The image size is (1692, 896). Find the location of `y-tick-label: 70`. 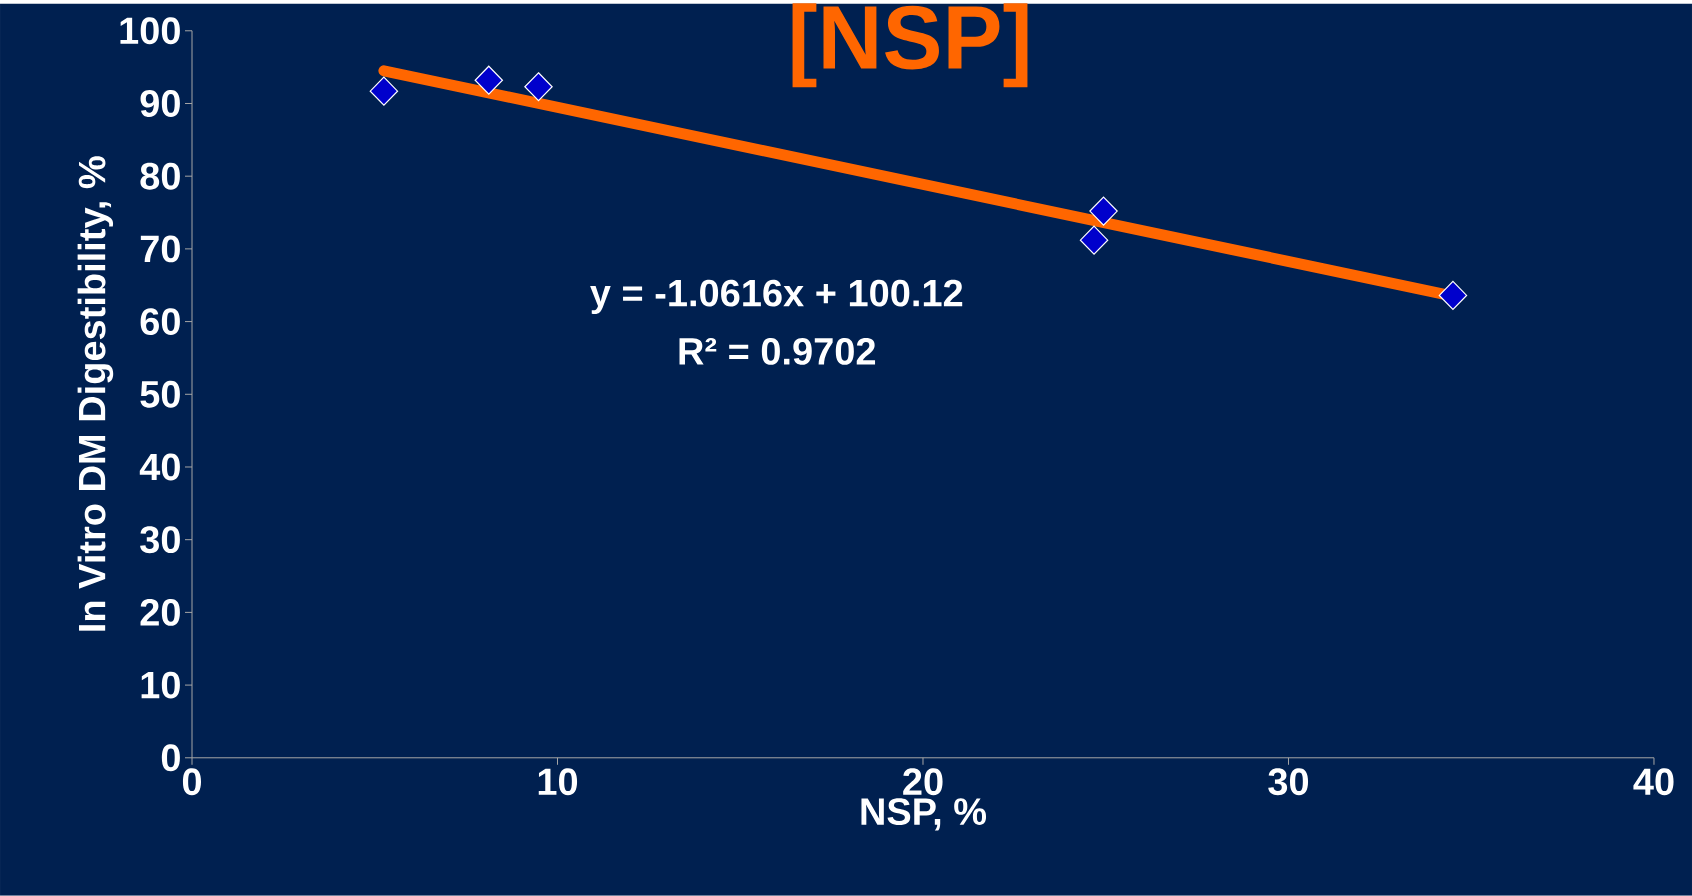

y-tick-label: 70 is located at coordinates (160, 249).